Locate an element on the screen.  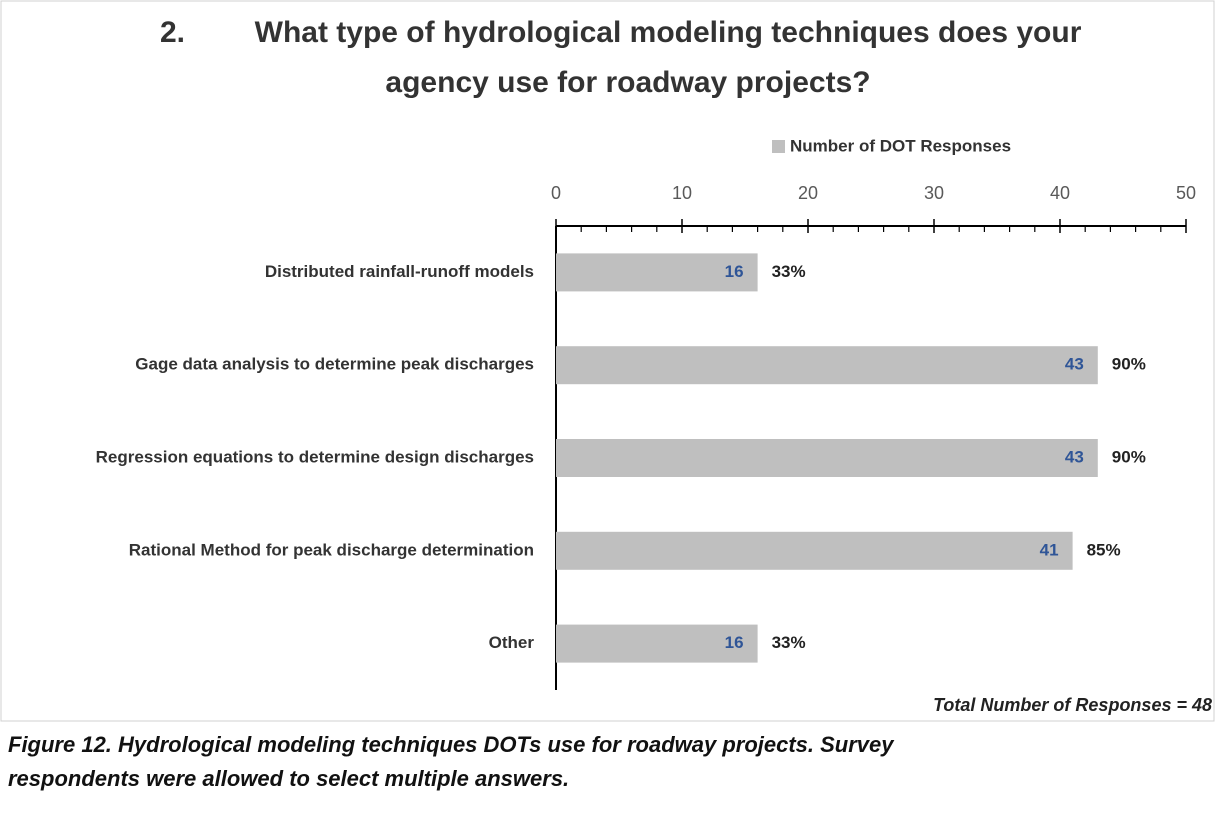
value-label: 41 is located at coordinates (1049, 549).